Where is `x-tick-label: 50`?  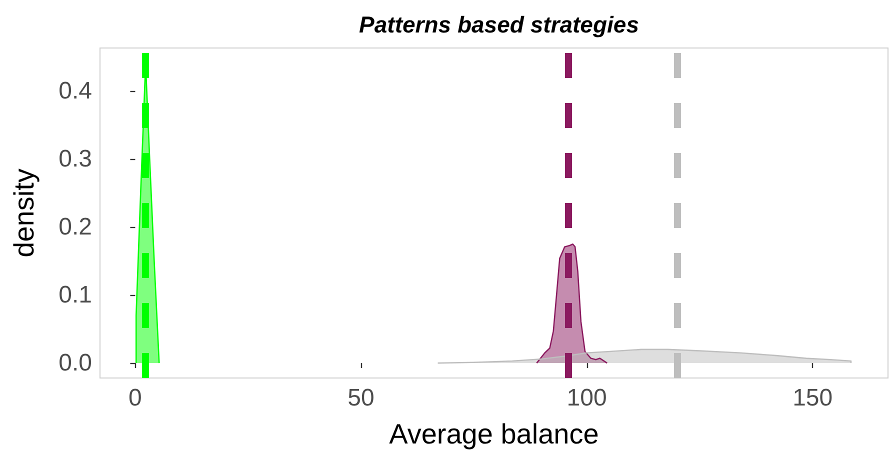 x-tick-label: 50 is located at coordinates (361, 398).